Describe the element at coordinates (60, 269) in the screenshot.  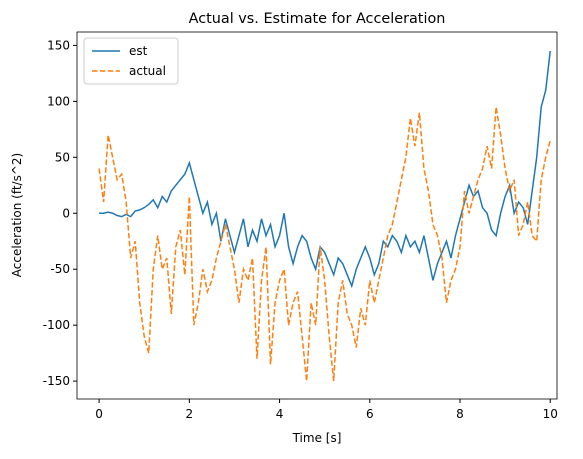
I see `y-tick-label: -50` at that location.